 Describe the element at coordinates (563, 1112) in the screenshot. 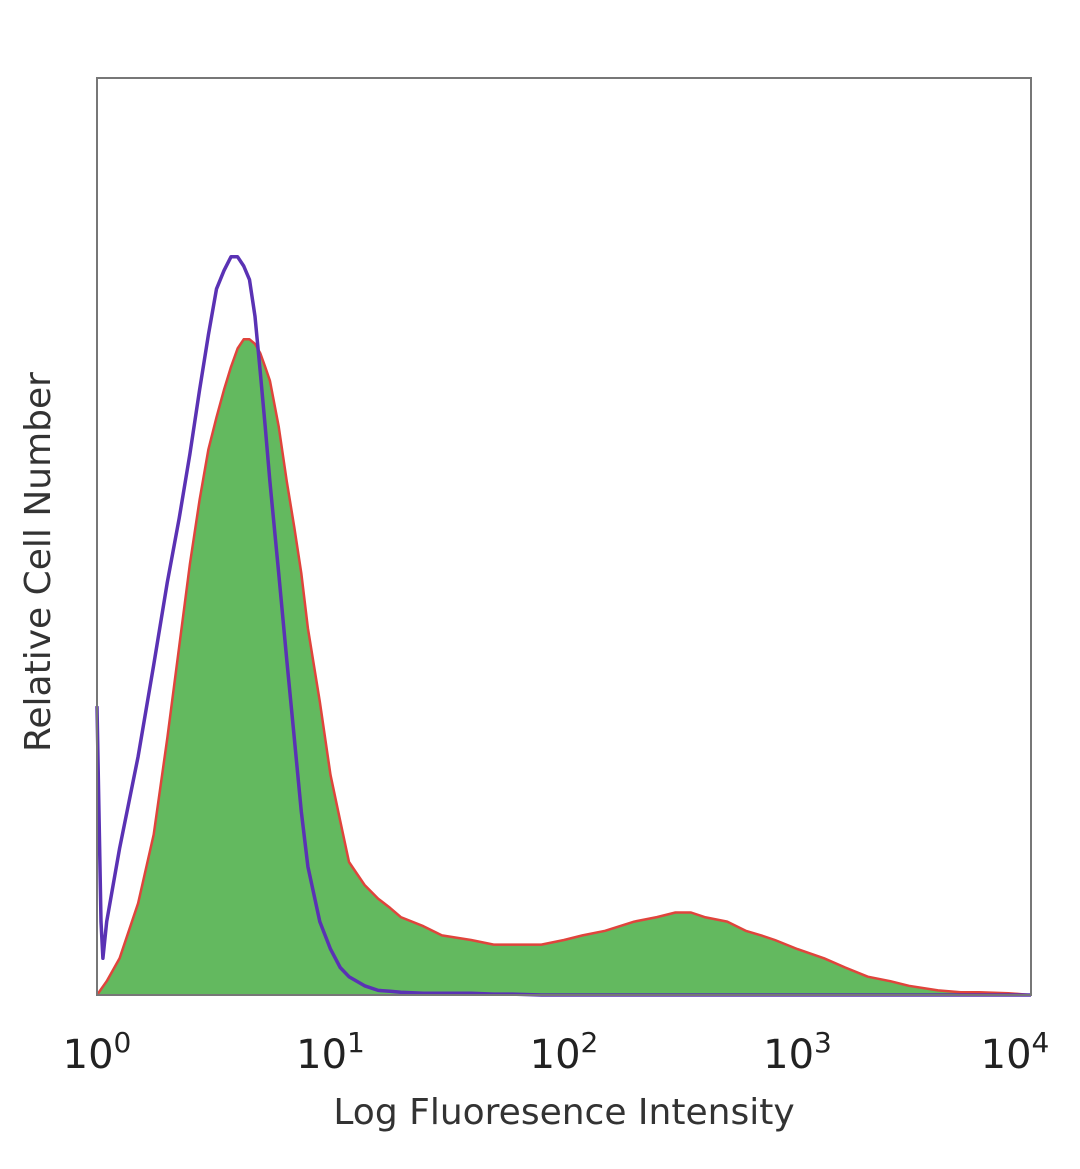

I see `x-axis-label: Log Fluoresence Intensity` at that location.